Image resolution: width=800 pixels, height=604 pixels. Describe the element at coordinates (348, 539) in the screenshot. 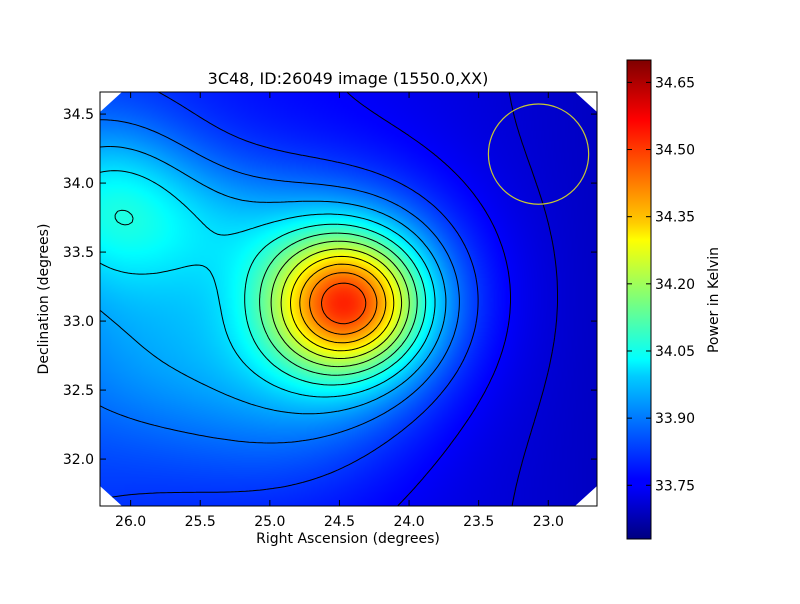

I see `x-axis-label: Right Ascension (degrees)` at that location.